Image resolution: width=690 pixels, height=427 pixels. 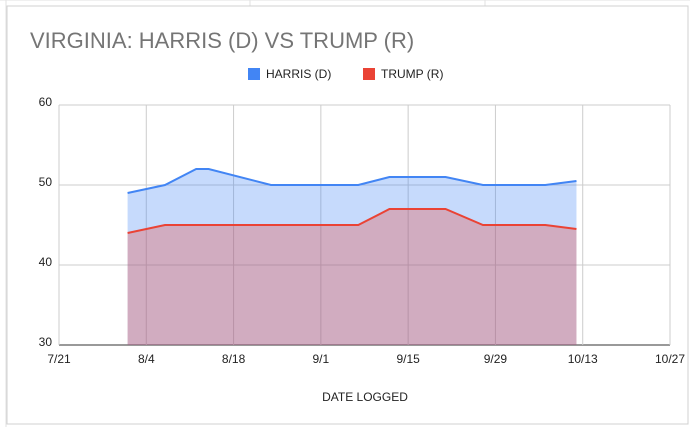 What do you see at coordinates (670, 359) in the screenshot?
I see `x-tick-label: 10/27` at bounding box center [670, 359].